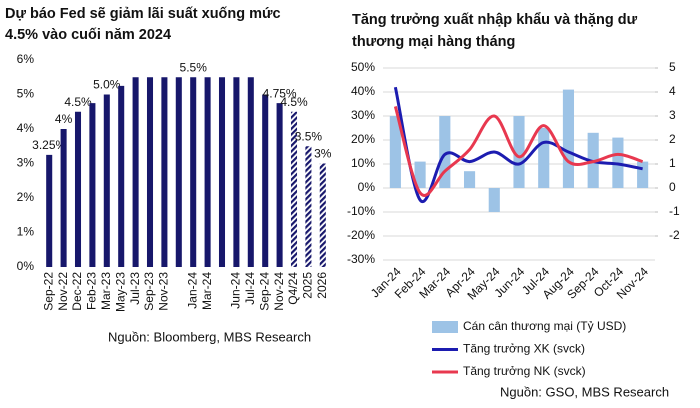 The image size is (700, 408). Describe the element at coordinates (77, 291) in the screenshot. I see `x-tick-label: Dec-22` at that location.